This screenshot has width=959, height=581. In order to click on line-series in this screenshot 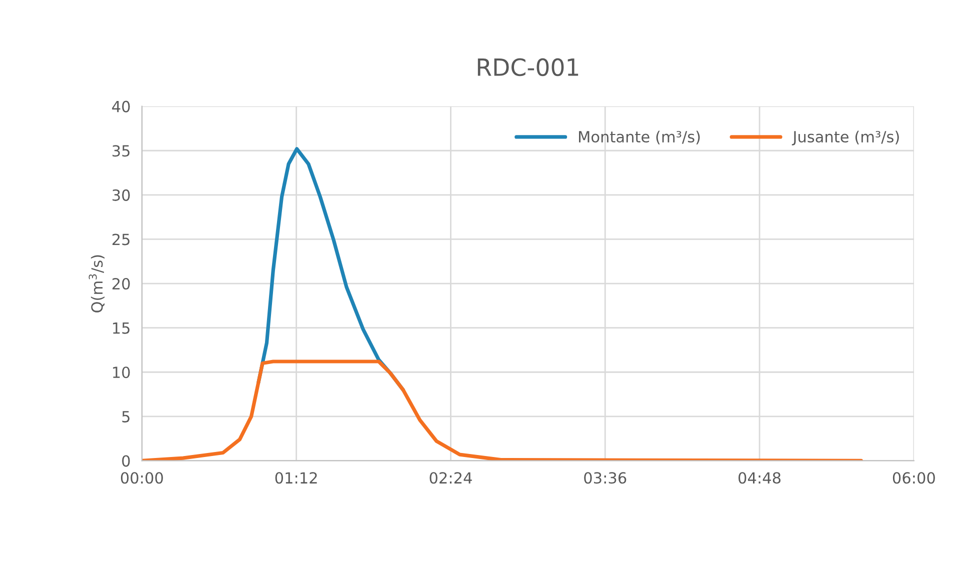, I will do `click(502, 410)`.